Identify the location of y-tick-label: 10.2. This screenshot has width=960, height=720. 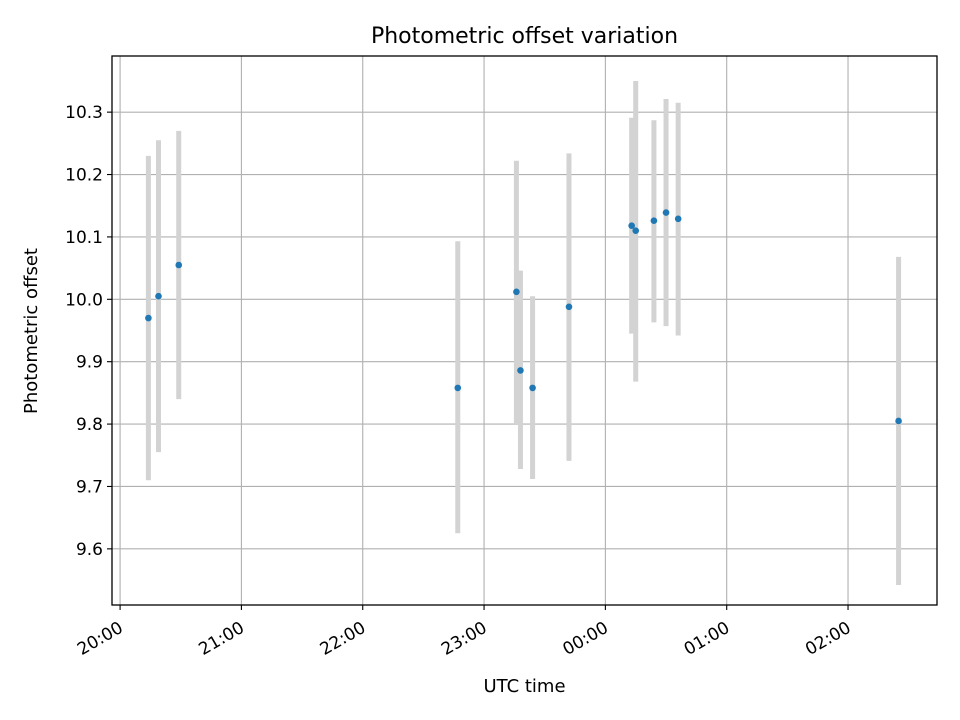
(84, 176).